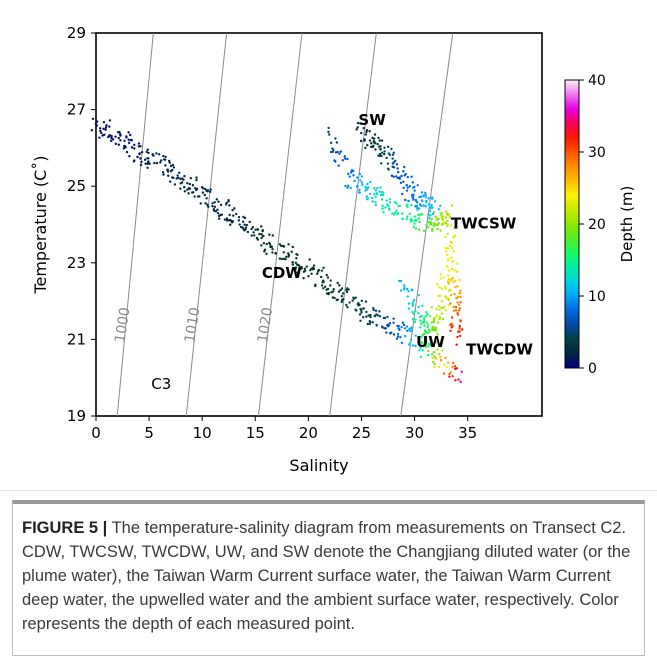 This screenshot has width=657, height=670. Describe the element at coordinates (499, 350) in the screenshot. I see `water-mass-label: TWCDW` at that location.